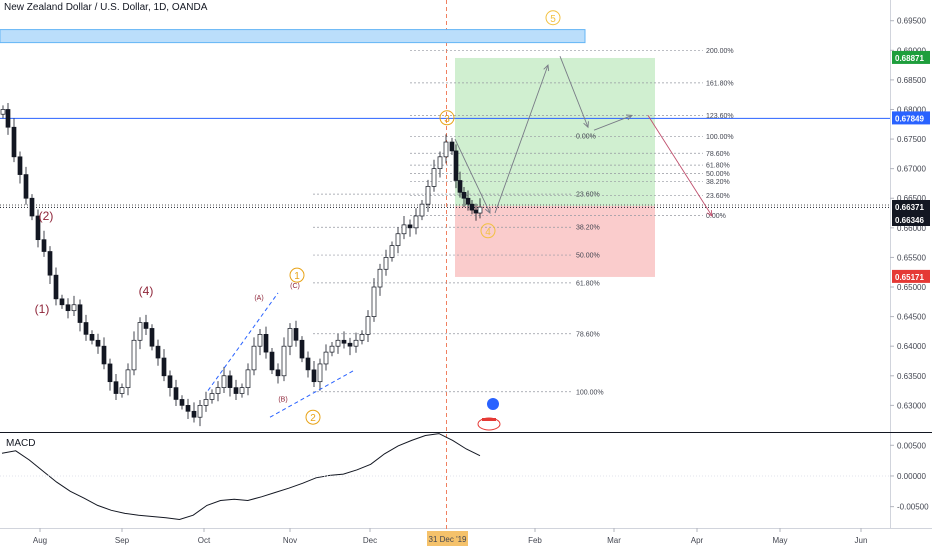 The height and width of the screenshot is (550, 932). Describe the element at coordinates (911, 21) in the screenshot. I see `y-tick-label: 0.69500` at that location.